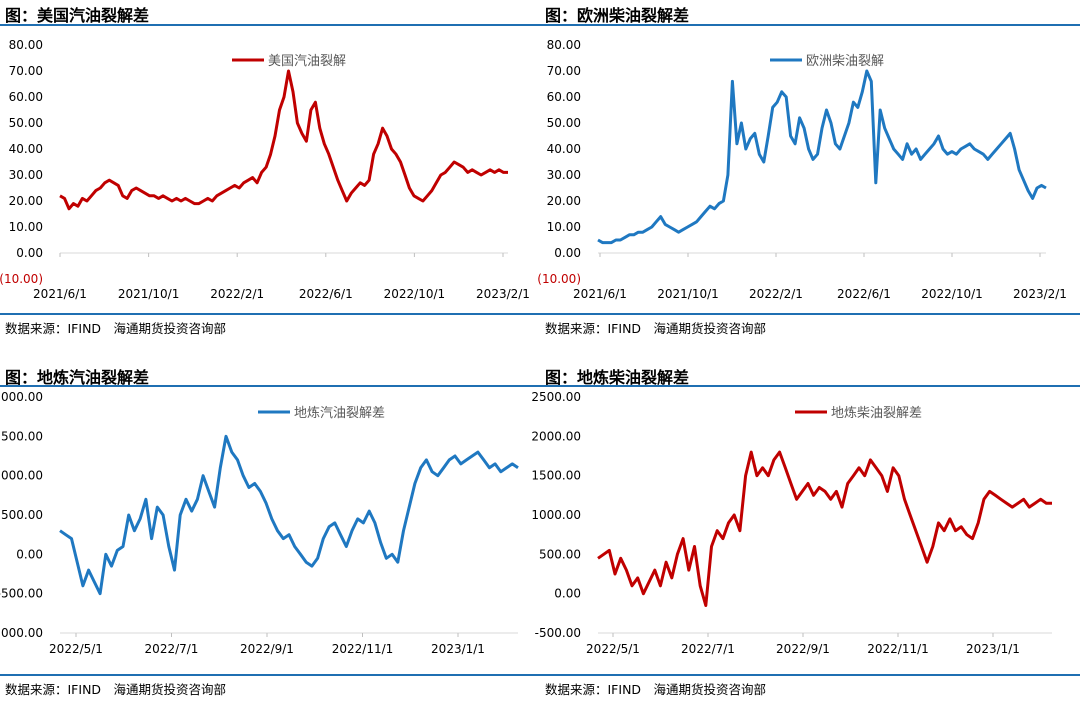  Describe the element at coordinates (307, 61) in the screenshot. I see `legend-label: 美国汽油裂解` at that location.